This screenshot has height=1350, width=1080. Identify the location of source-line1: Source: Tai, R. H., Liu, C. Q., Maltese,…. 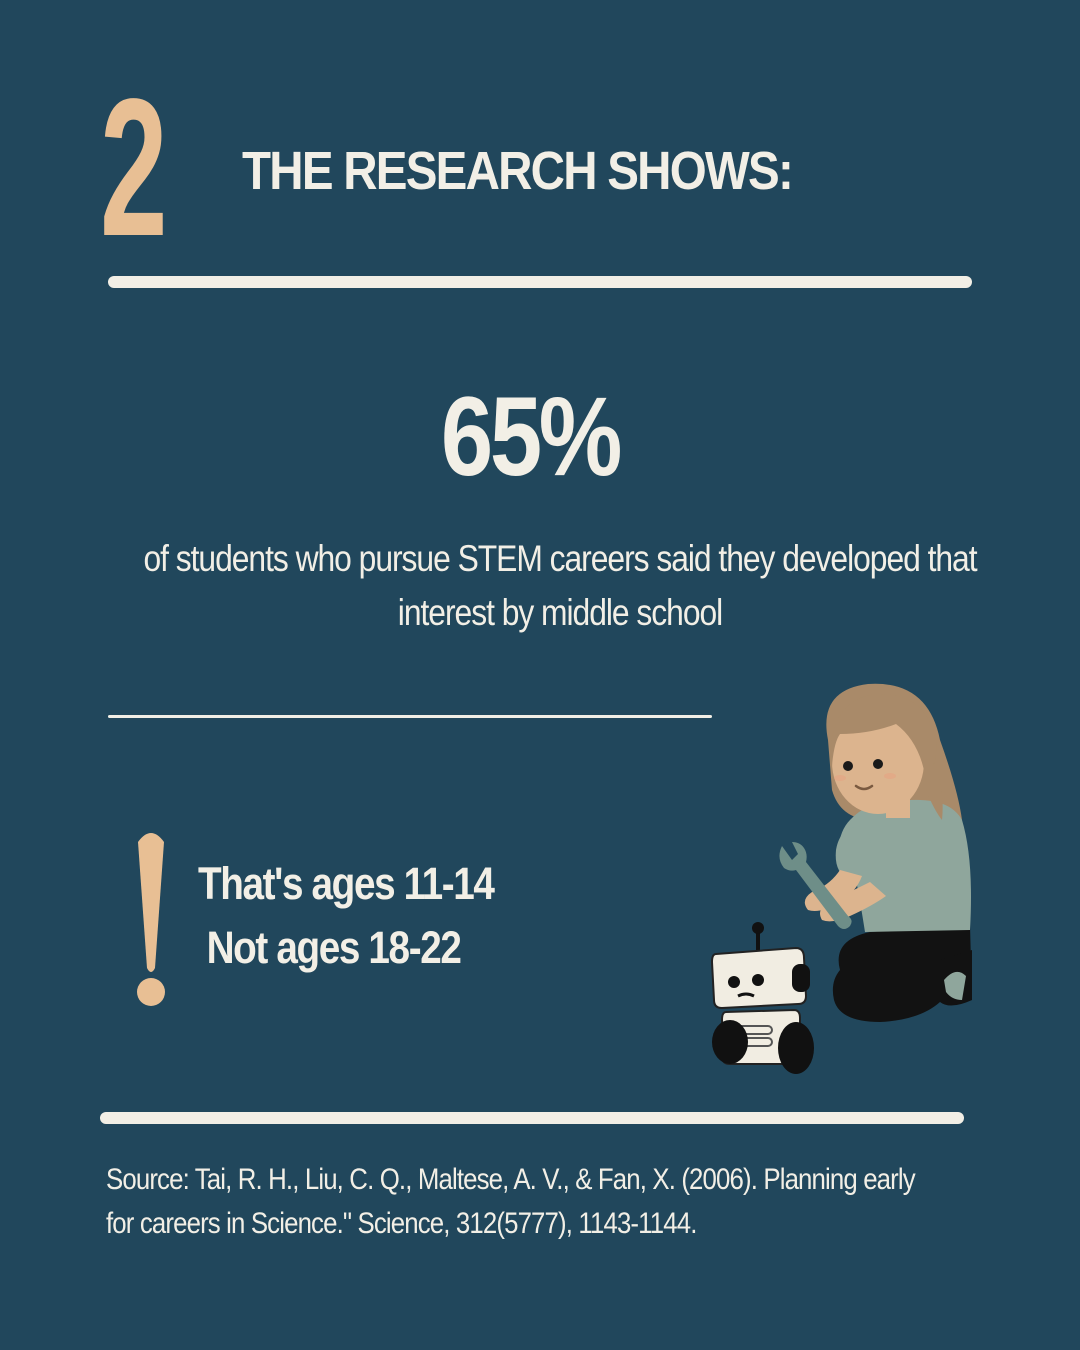
(511, 1179).